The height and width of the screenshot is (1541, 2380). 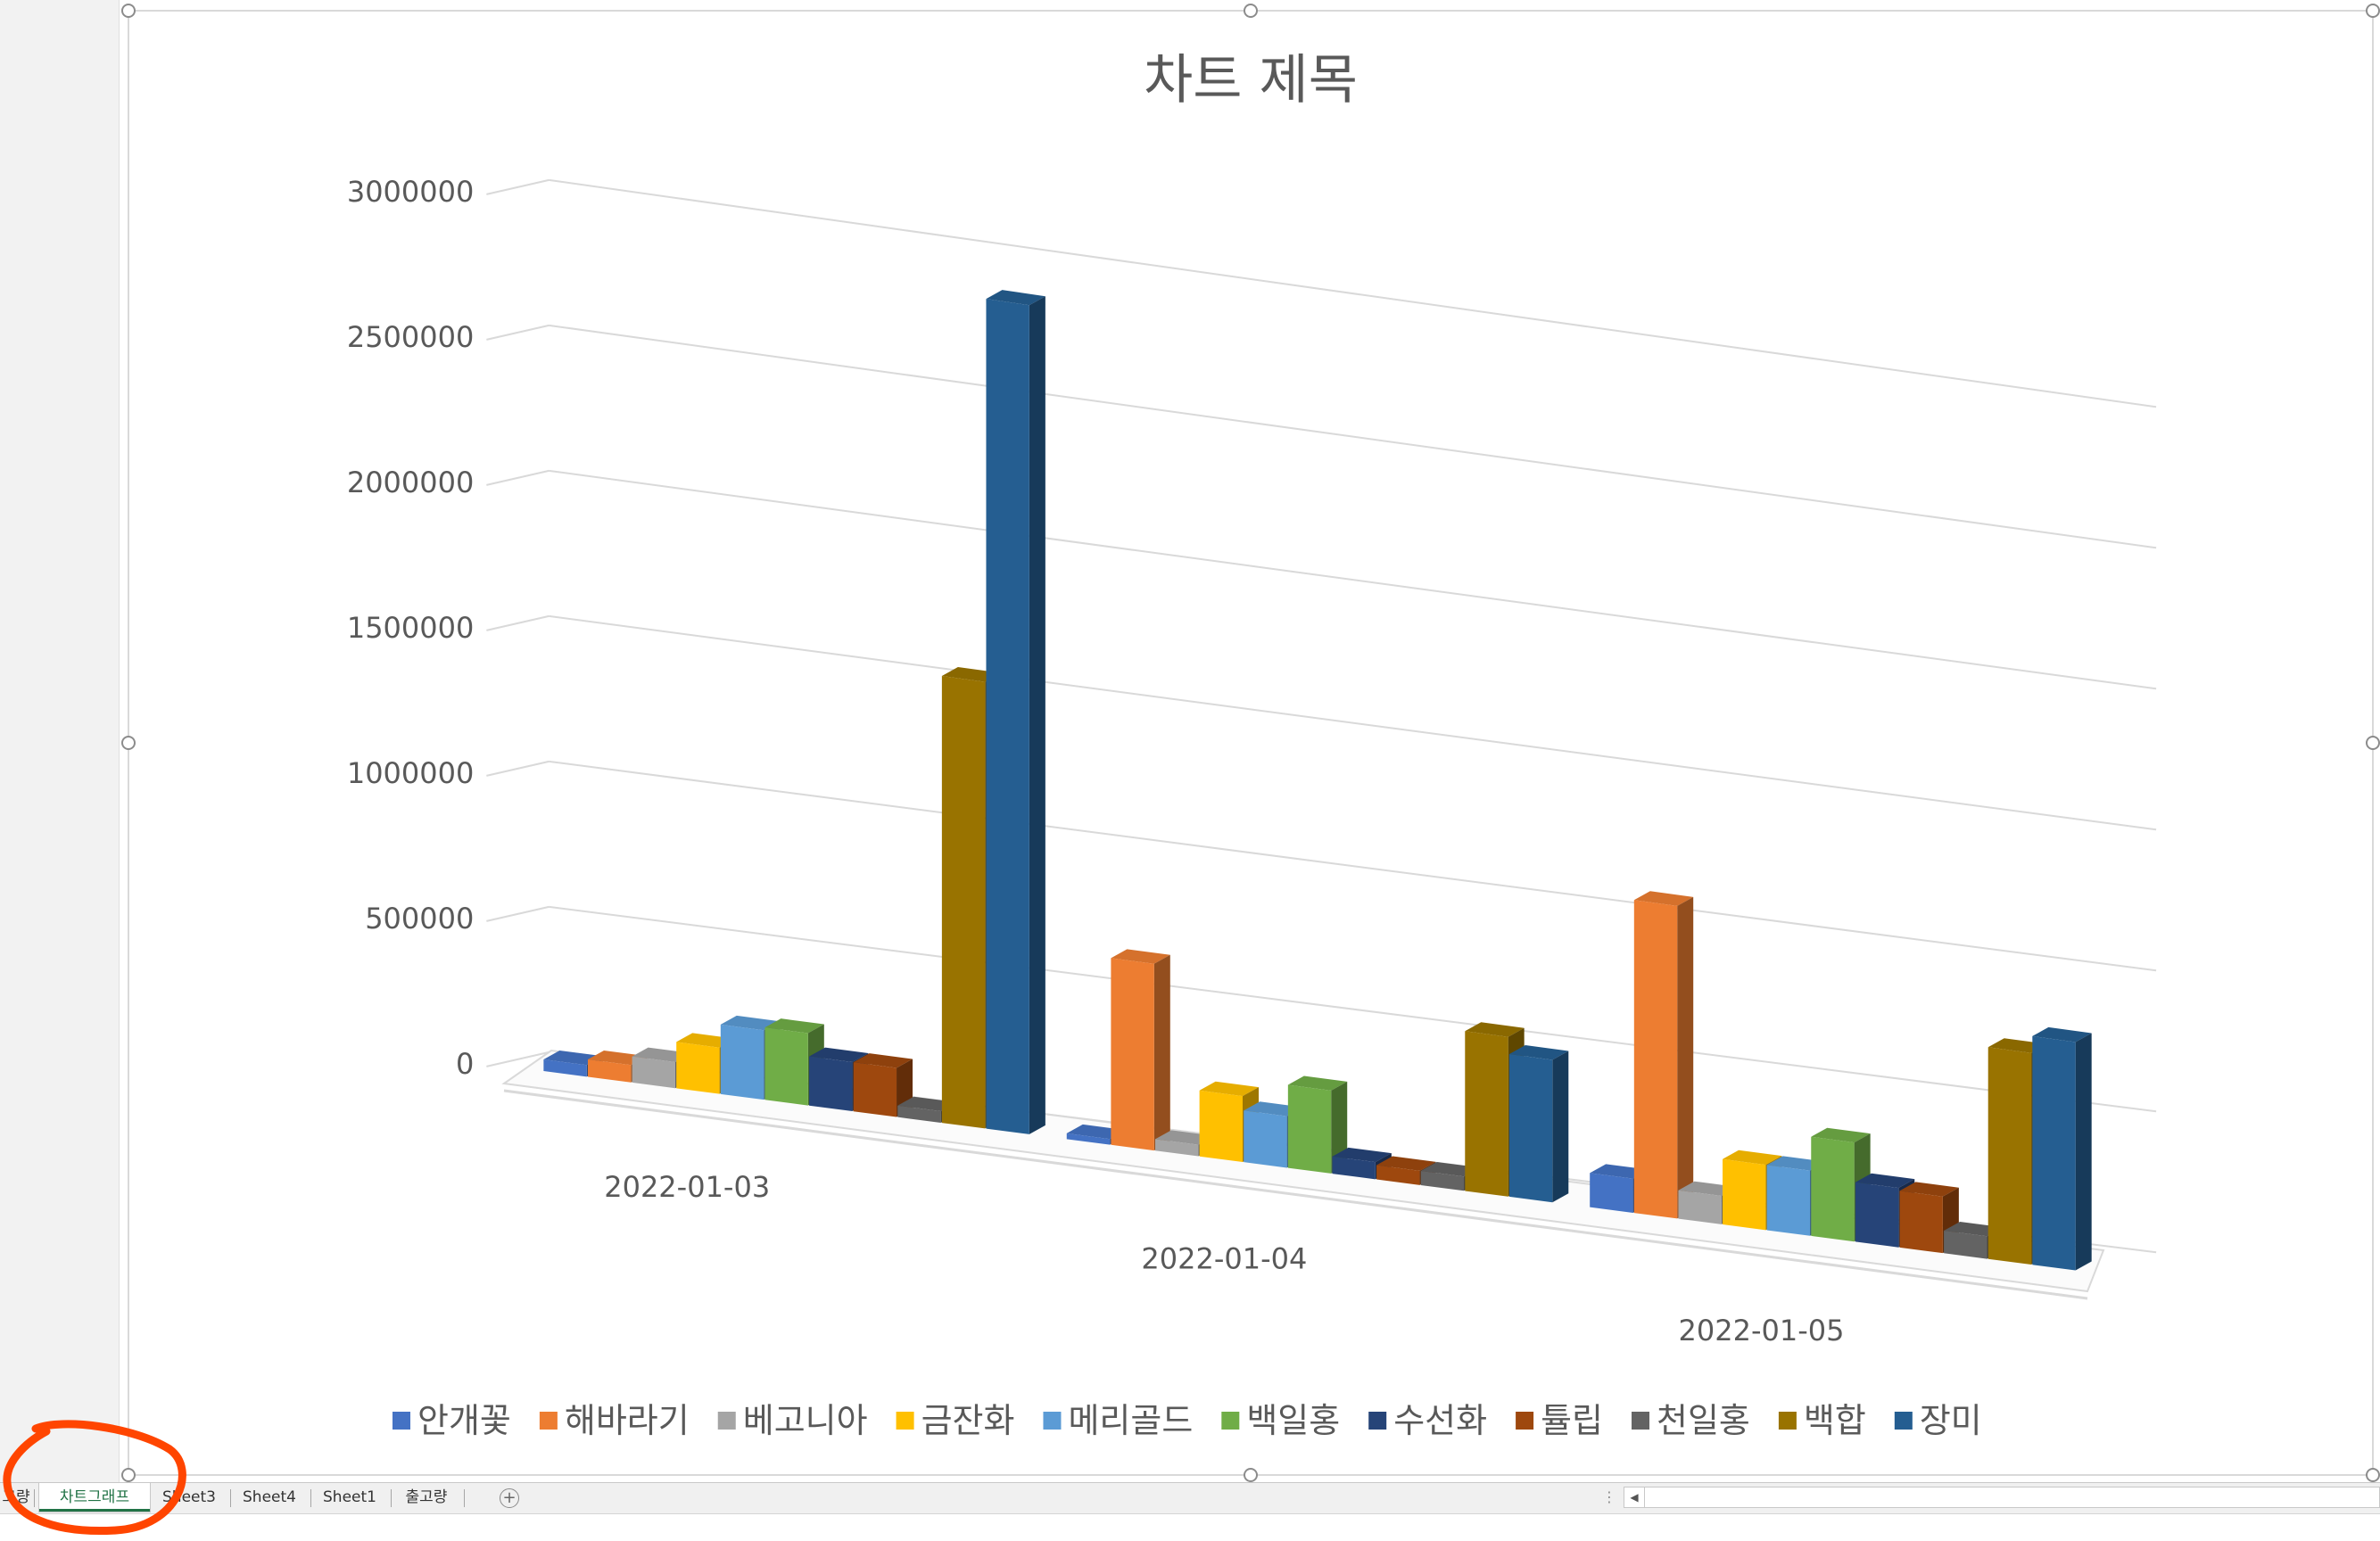 I want to click on legend-item: 백합, so click(x=1822, y=1420).